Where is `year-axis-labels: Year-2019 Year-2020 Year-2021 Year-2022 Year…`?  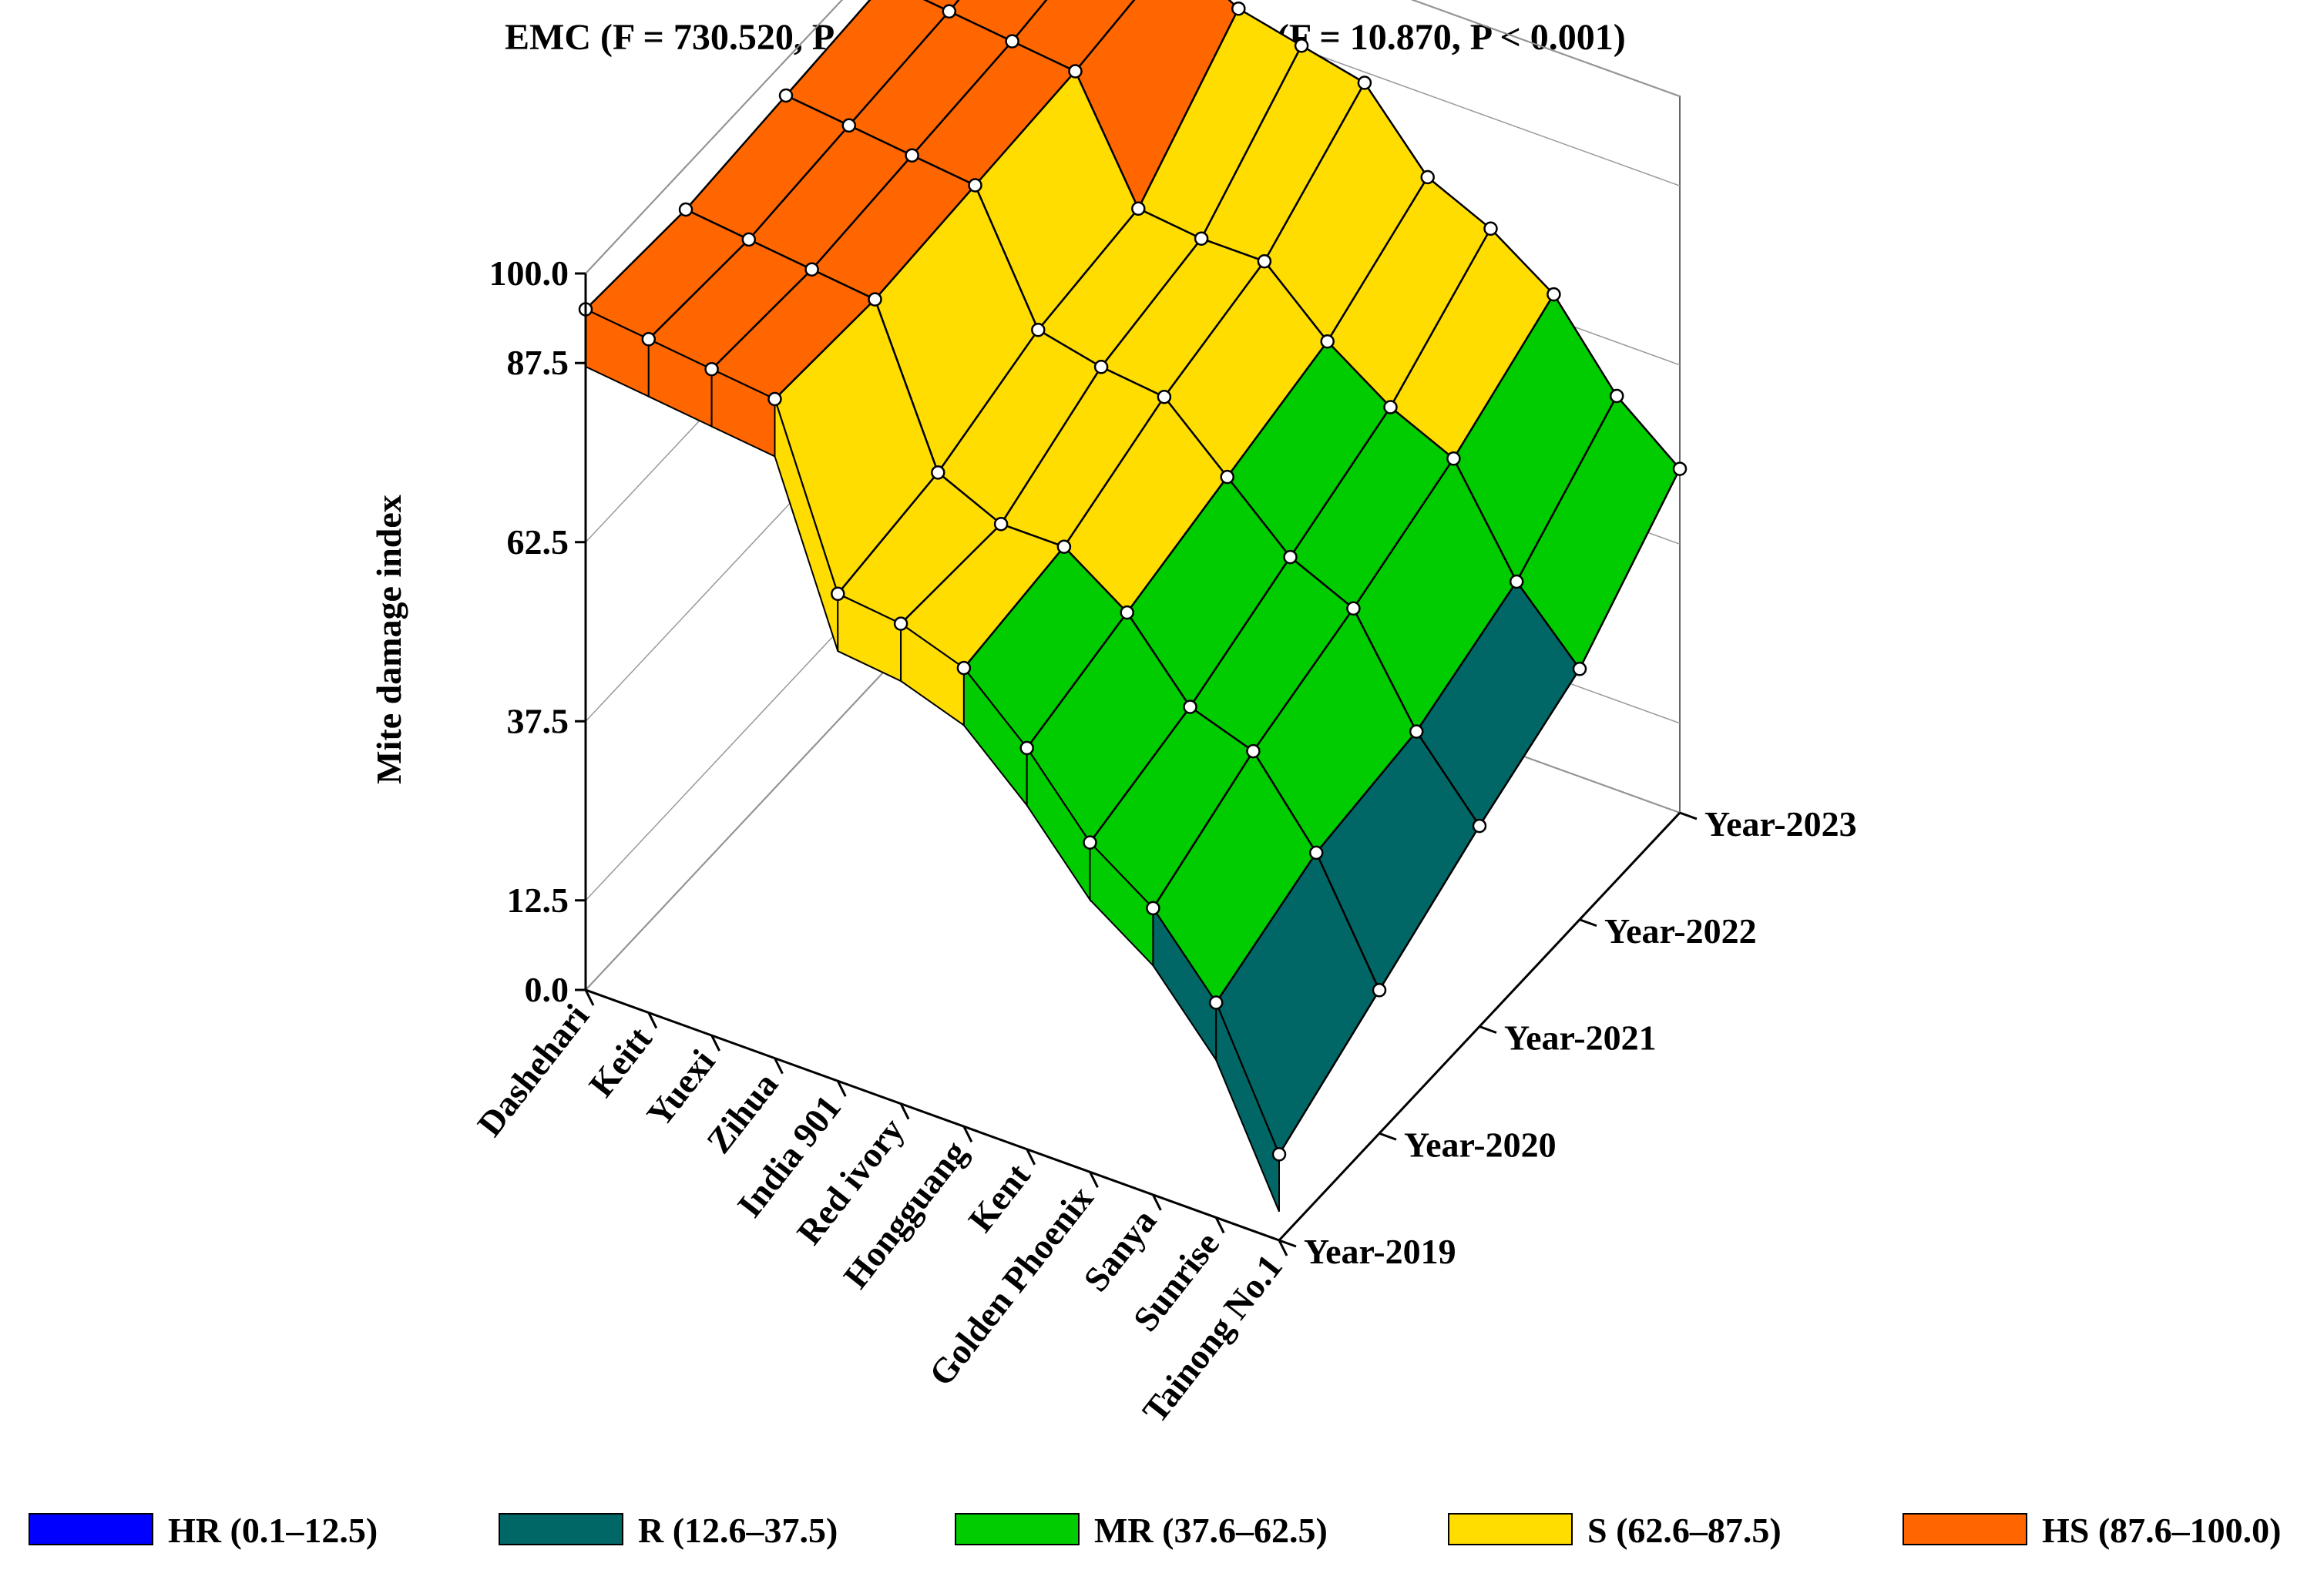
year-axis-labels: Year-2019 Year-2020 Year-2021 Year-2022 Year… is located at coordinates (1567, 1037).